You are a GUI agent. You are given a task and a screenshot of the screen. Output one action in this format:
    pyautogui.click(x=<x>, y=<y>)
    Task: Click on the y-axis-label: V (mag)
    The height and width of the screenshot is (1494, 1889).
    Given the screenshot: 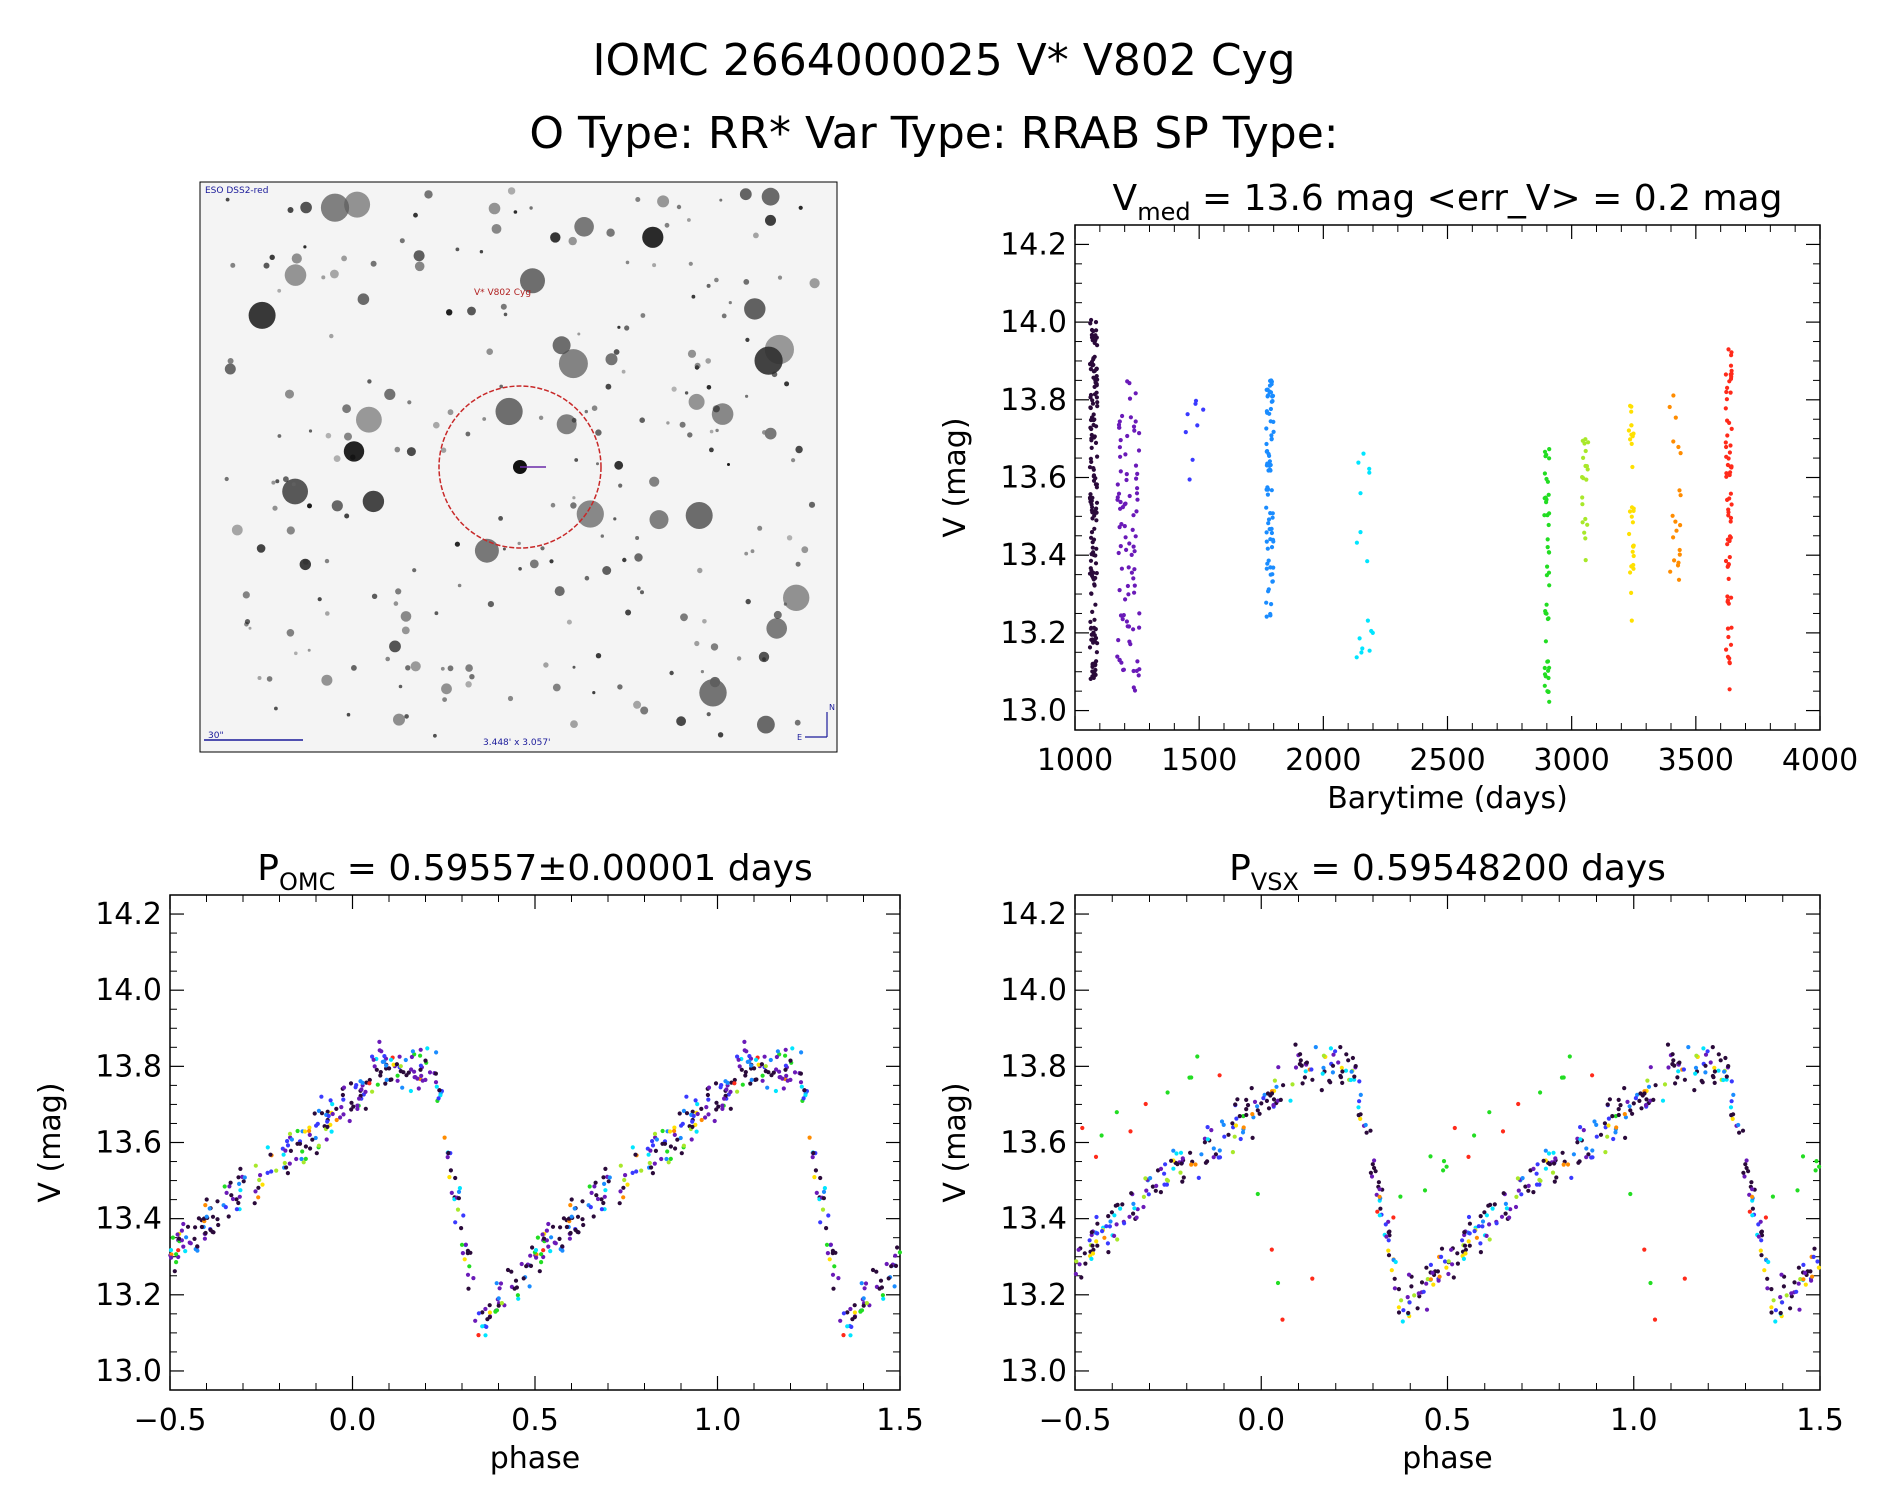 What is the action you would take?
    pyautogui.click(x=955, y=1142)
    